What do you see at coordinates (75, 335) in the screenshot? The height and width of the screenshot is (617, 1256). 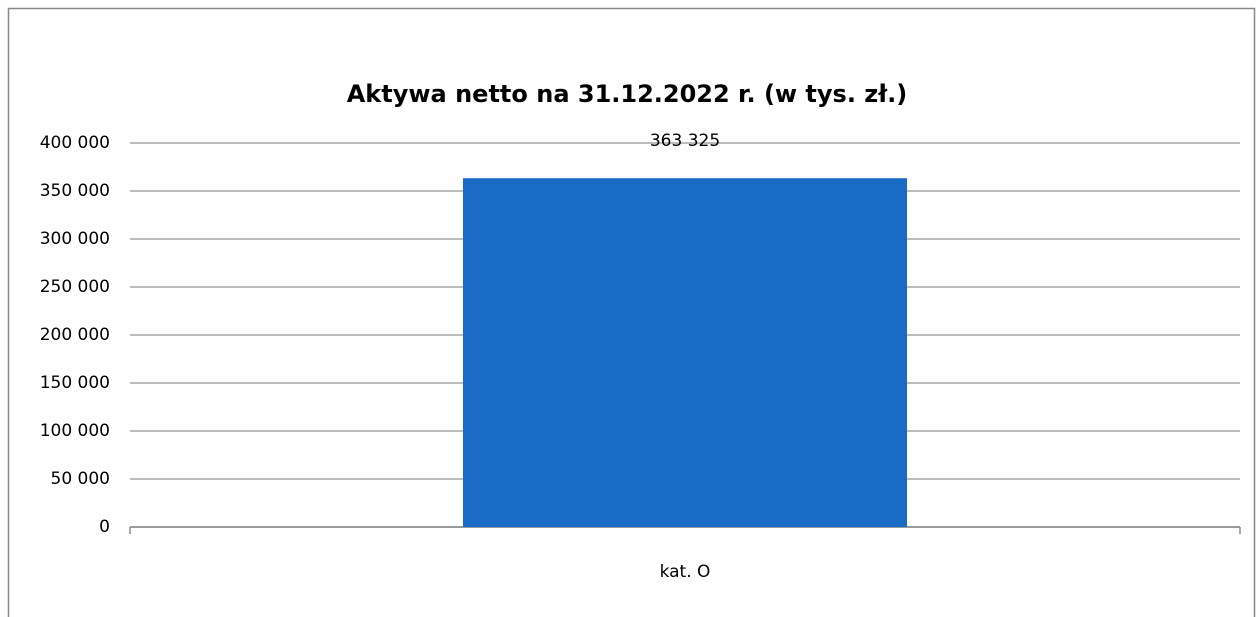 I see `y-tick-label: 200 000` at bounding box center [75, 335].